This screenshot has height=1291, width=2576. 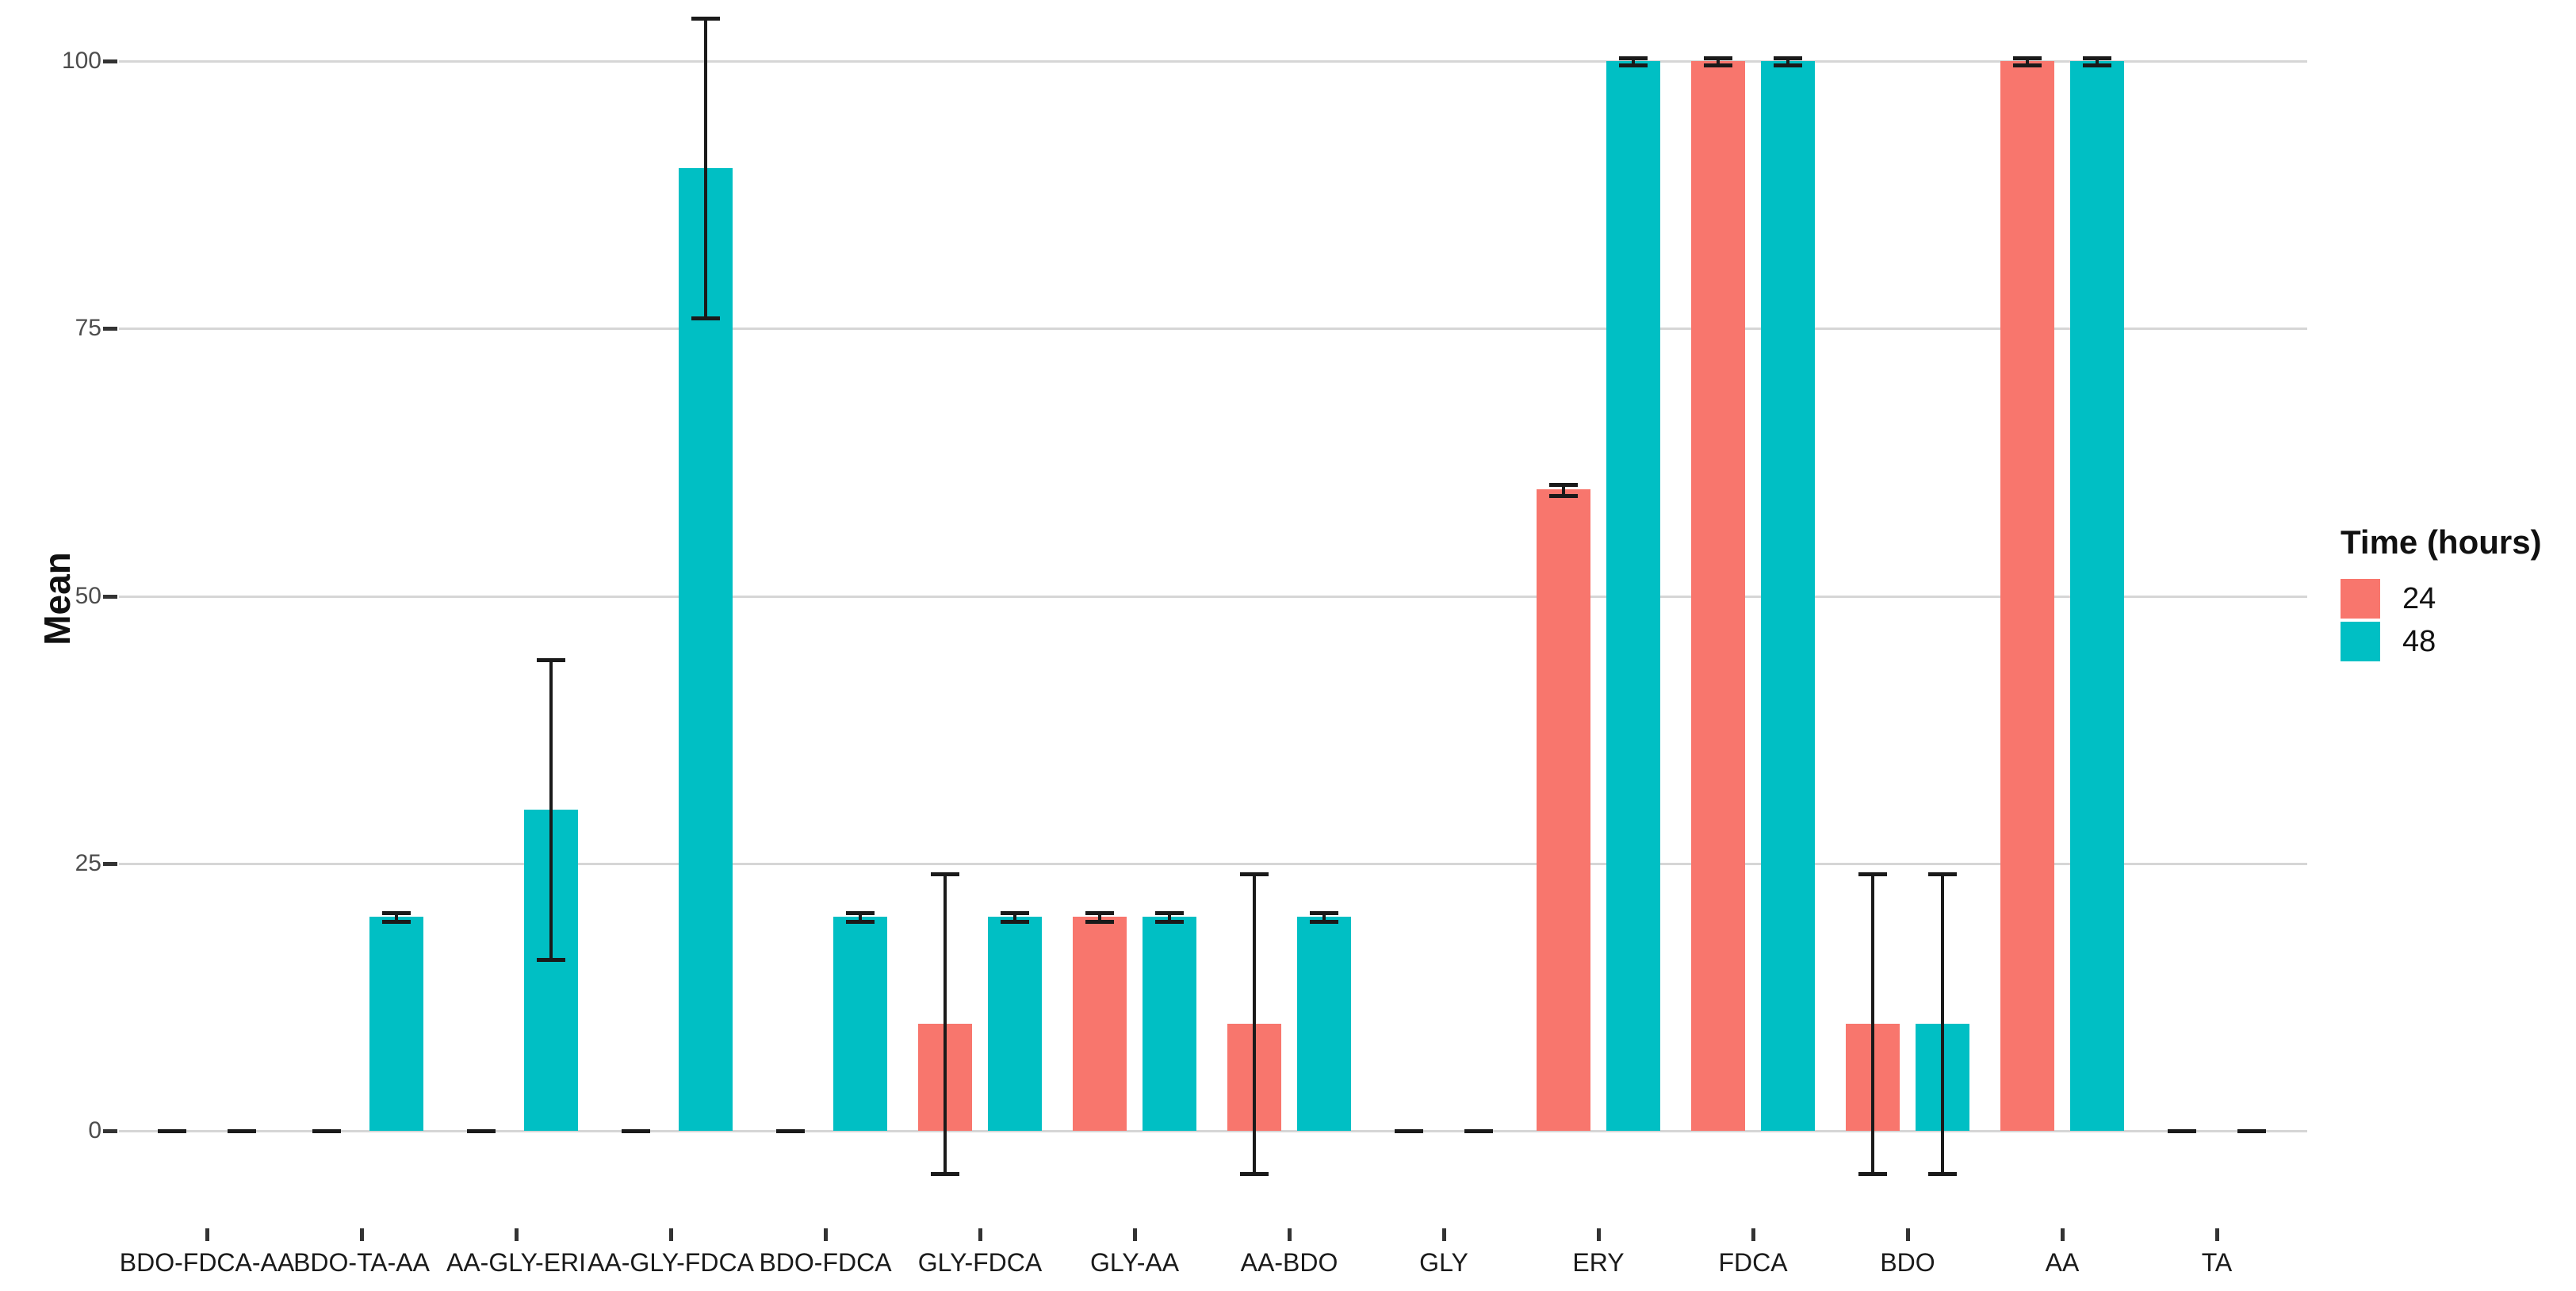 What do you see at coordinates (94, 1130) in the screenshot?
I see `y-axis-tick-label: 0` at bounding box center [94, 1130].